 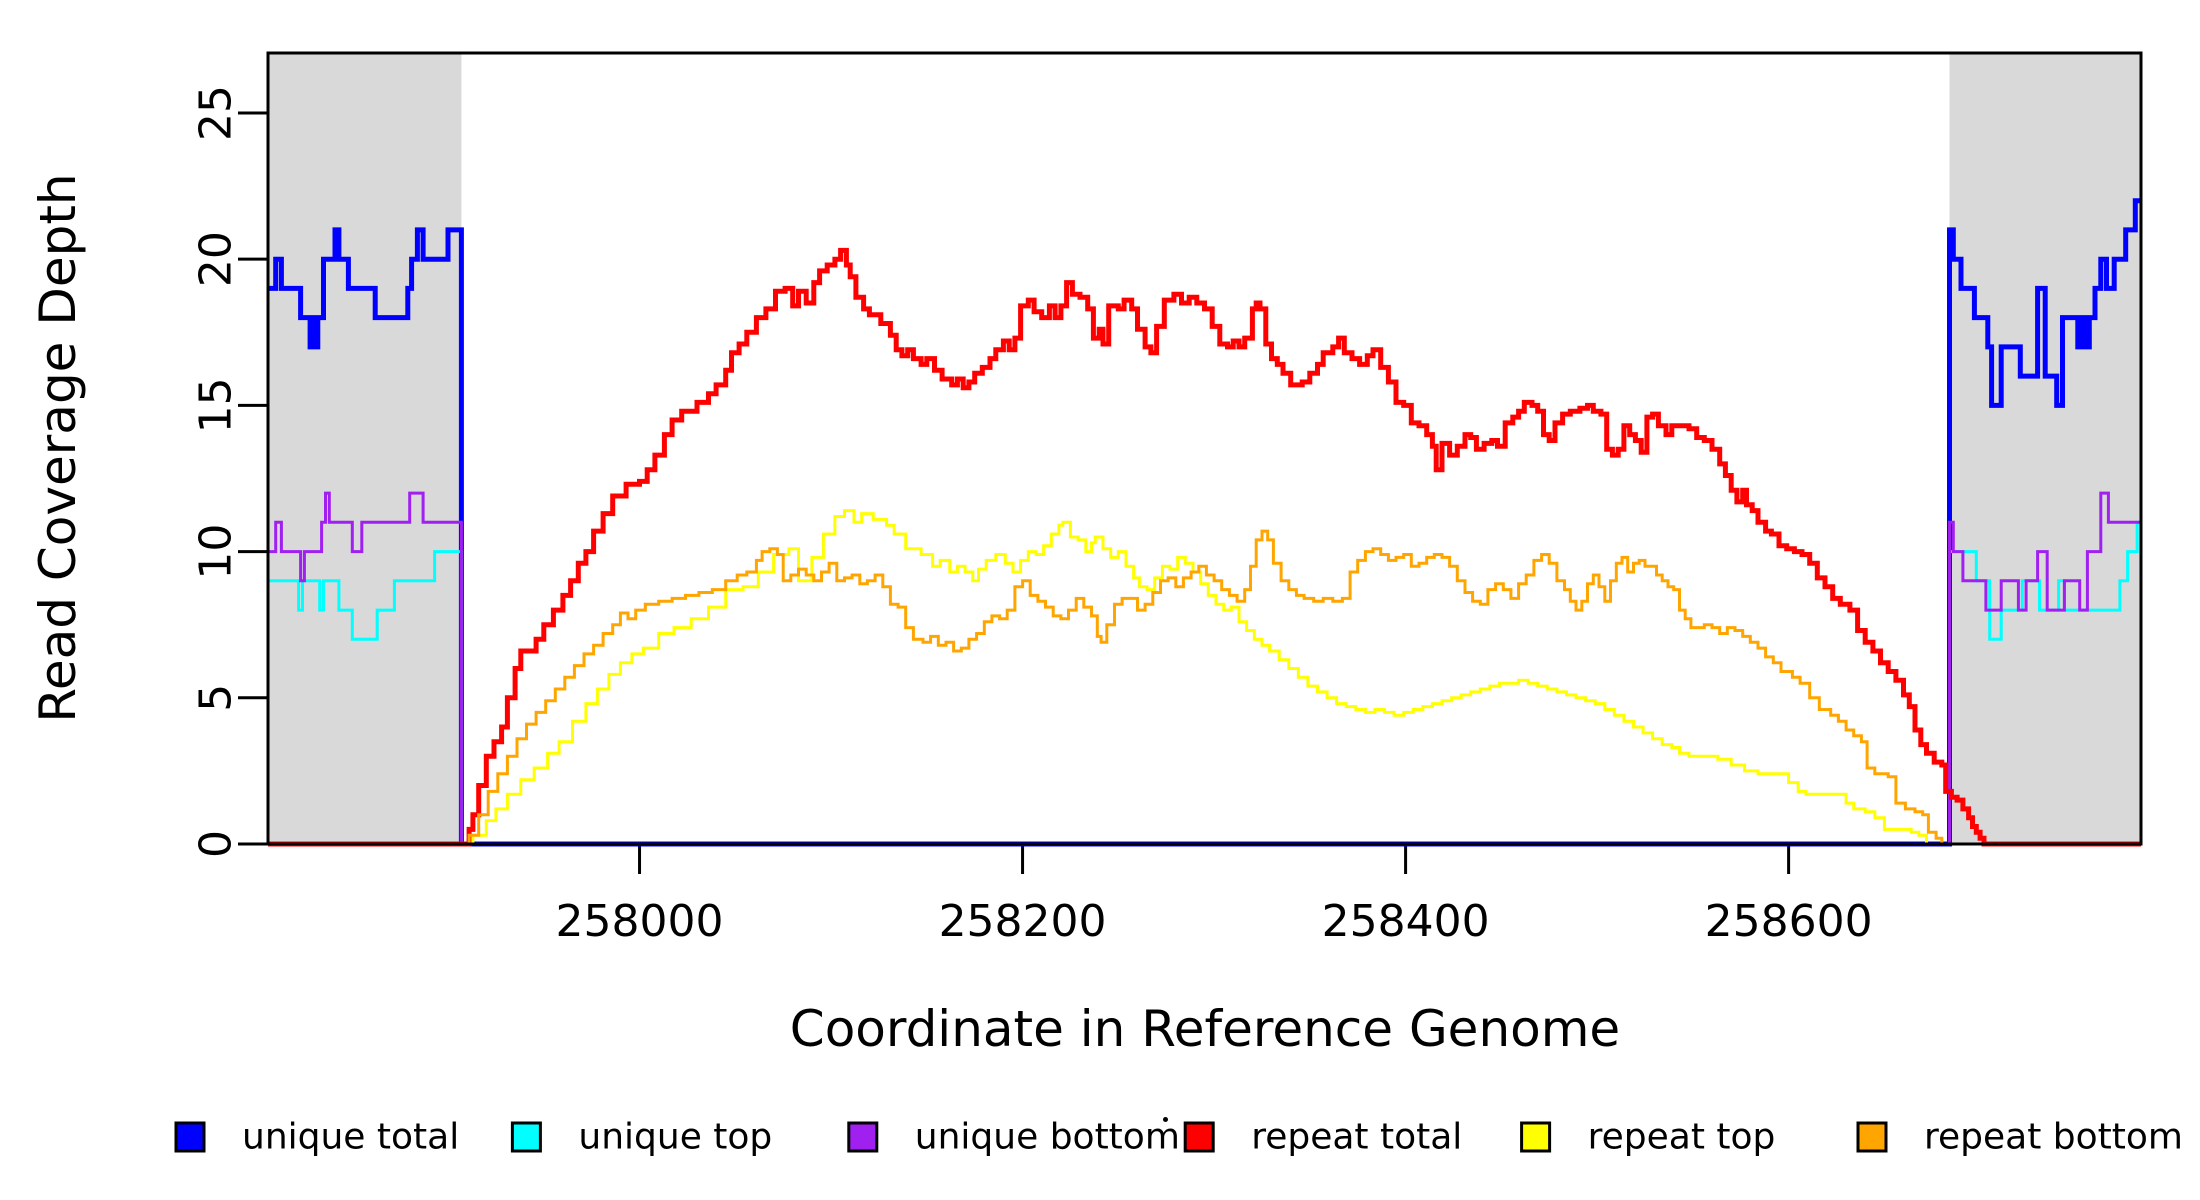 What do you see at coordinates (1165, 1119) in the screenshot?
I see `stray-dot-mark` at bounding box center [1165, 1119].